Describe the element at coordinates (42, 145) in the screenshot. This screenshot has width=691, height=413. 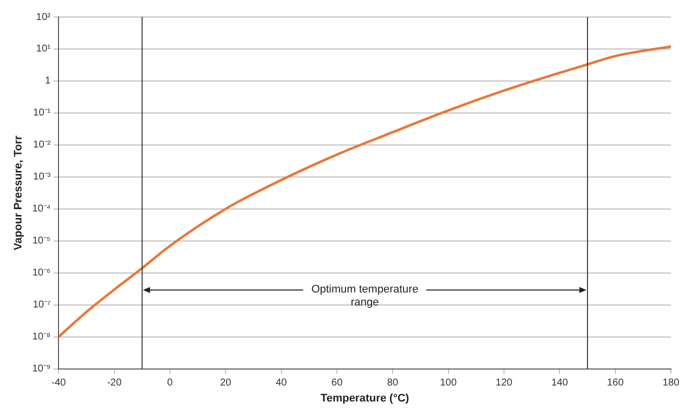
I see `y-tick-label: 10⁻²` at that location.